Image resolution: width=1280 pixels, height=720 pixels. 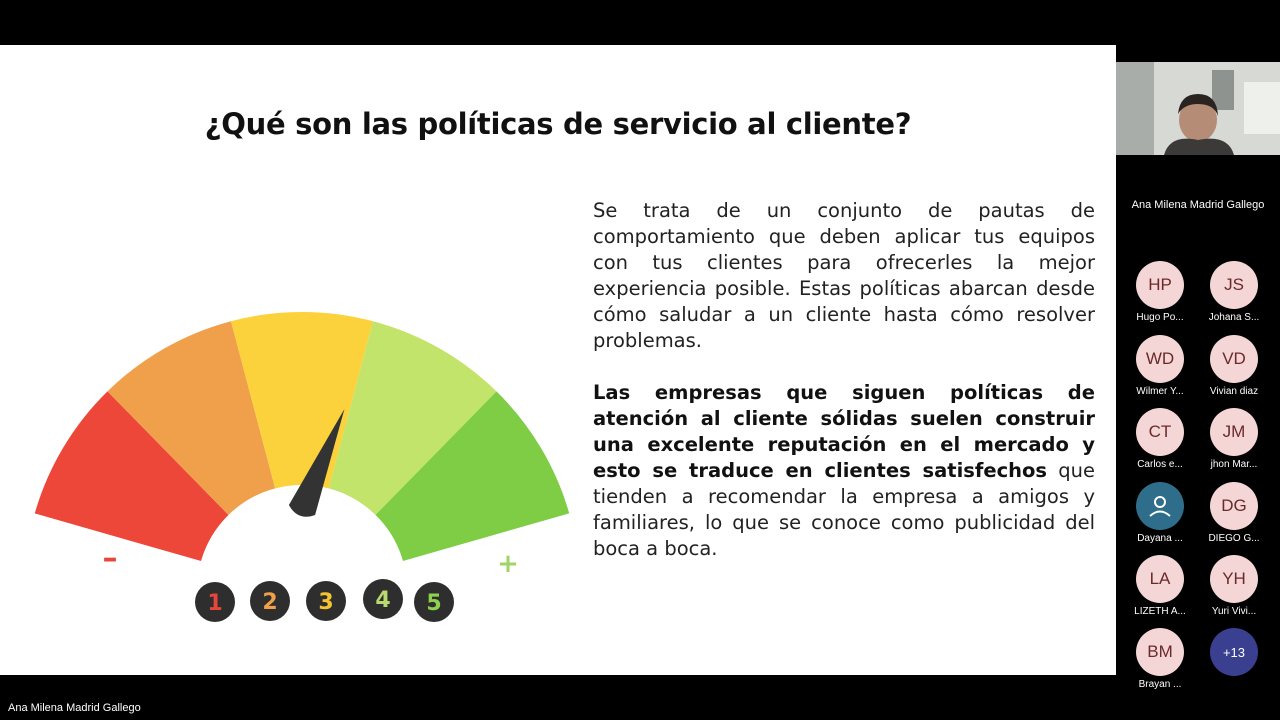 I want to click on gauge-needle, so click(x=316, y=462).